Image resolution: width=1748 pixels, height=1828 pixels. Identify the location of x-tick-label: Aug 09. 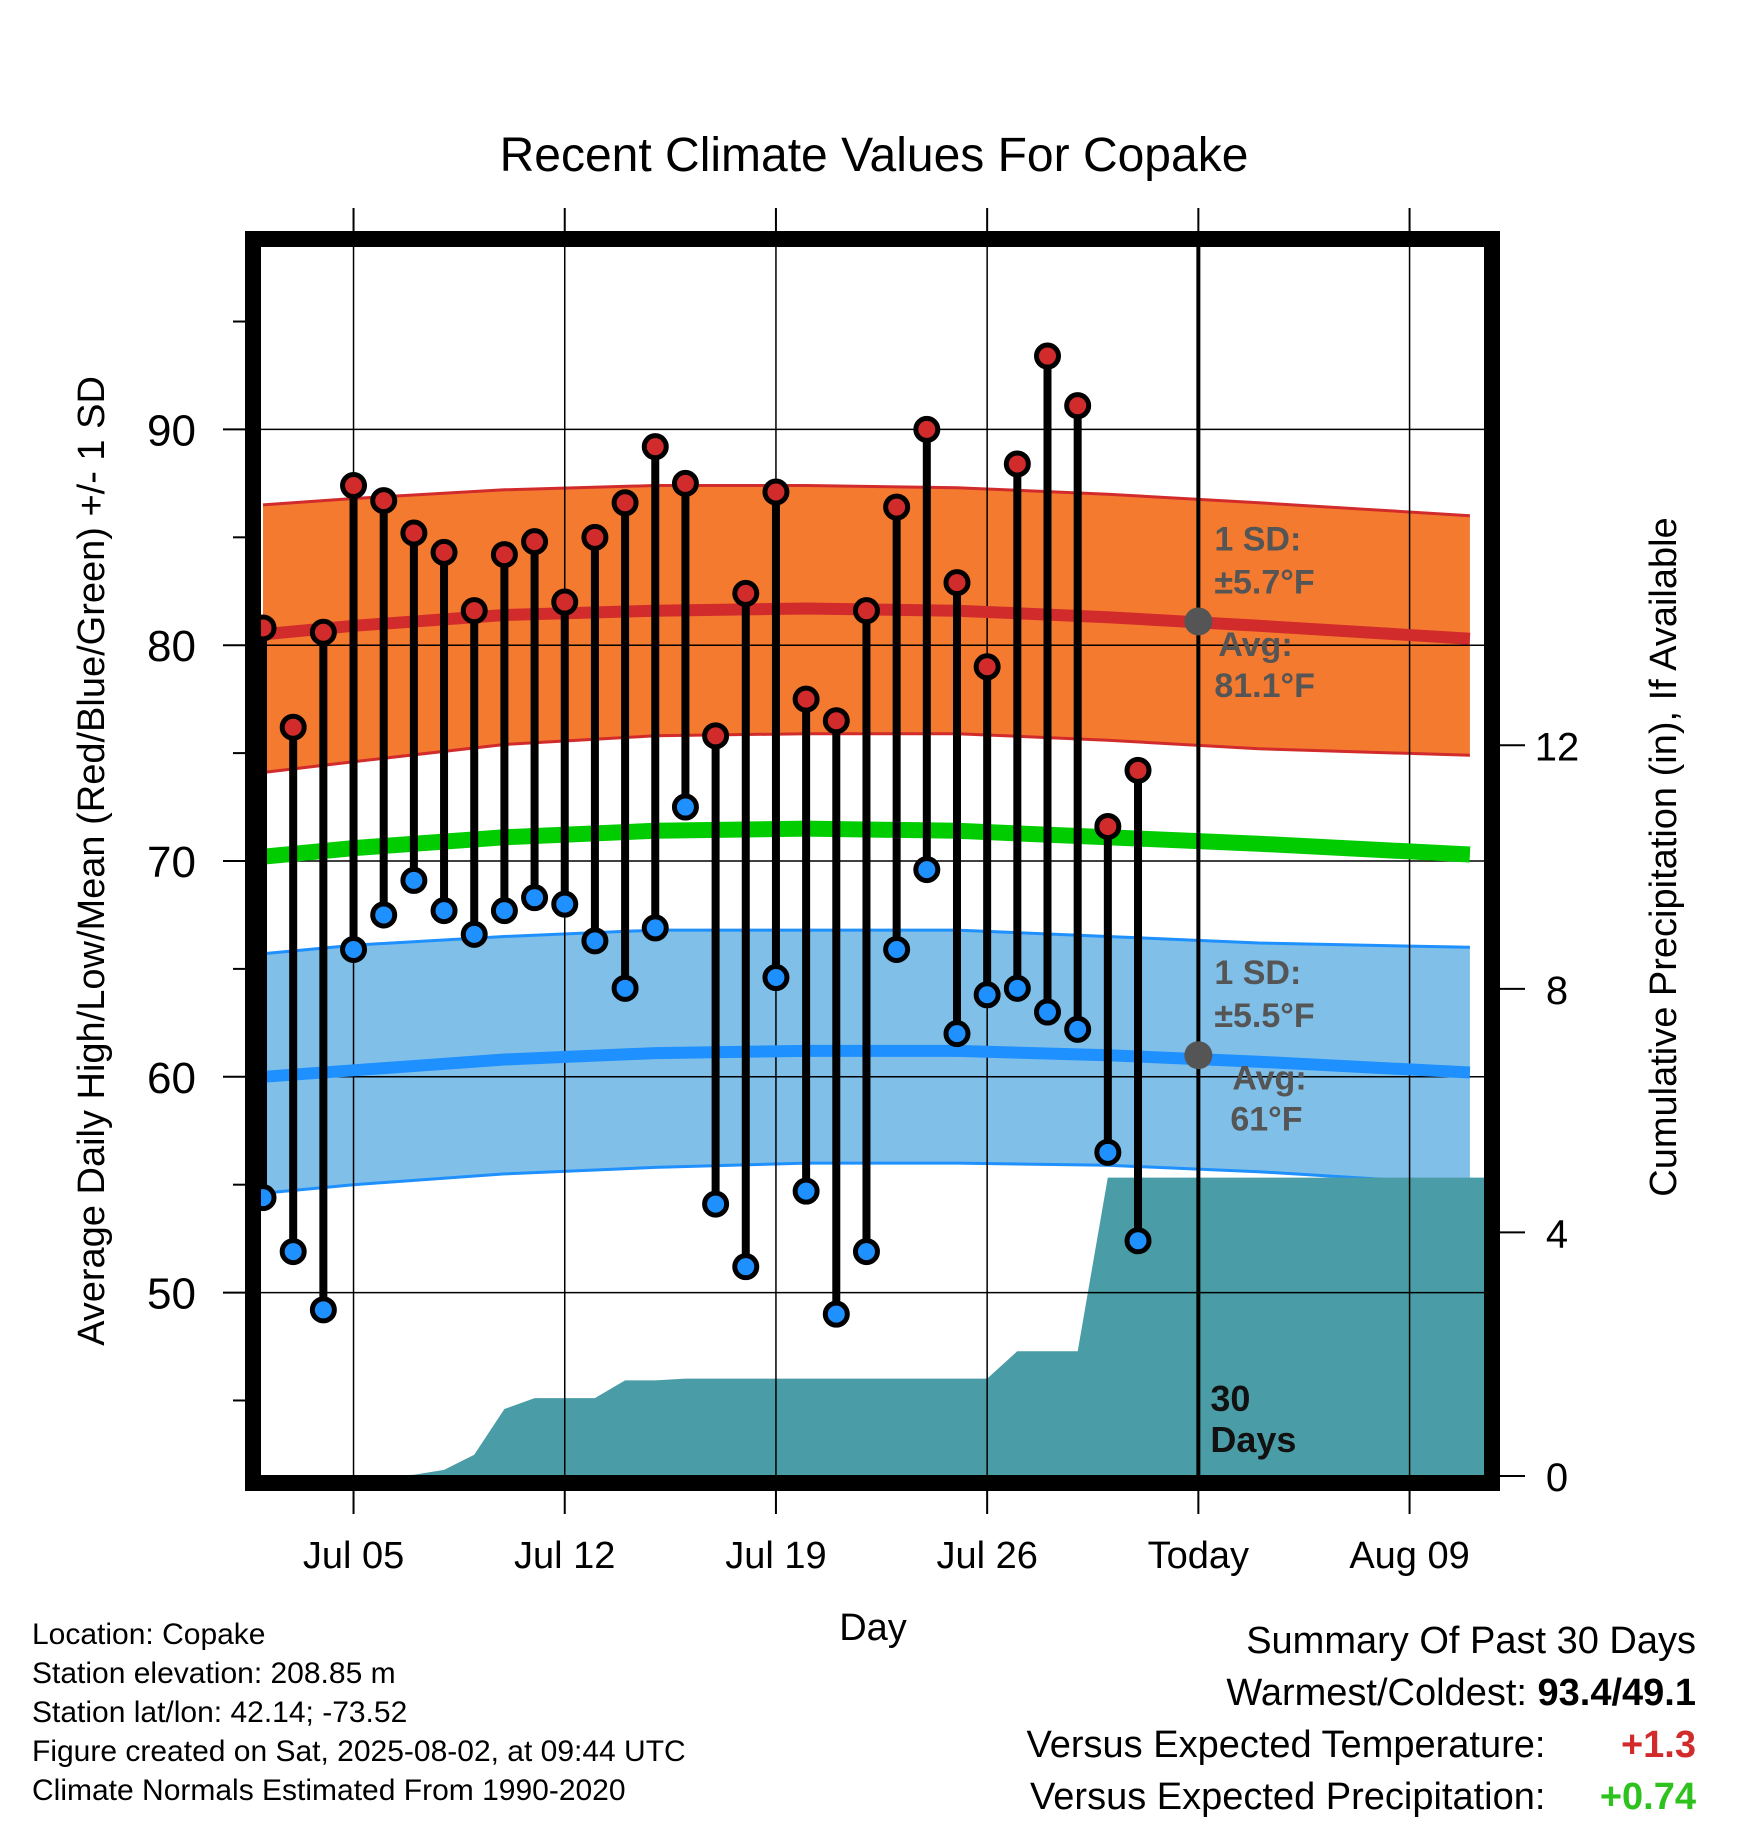
(1409, 1556).